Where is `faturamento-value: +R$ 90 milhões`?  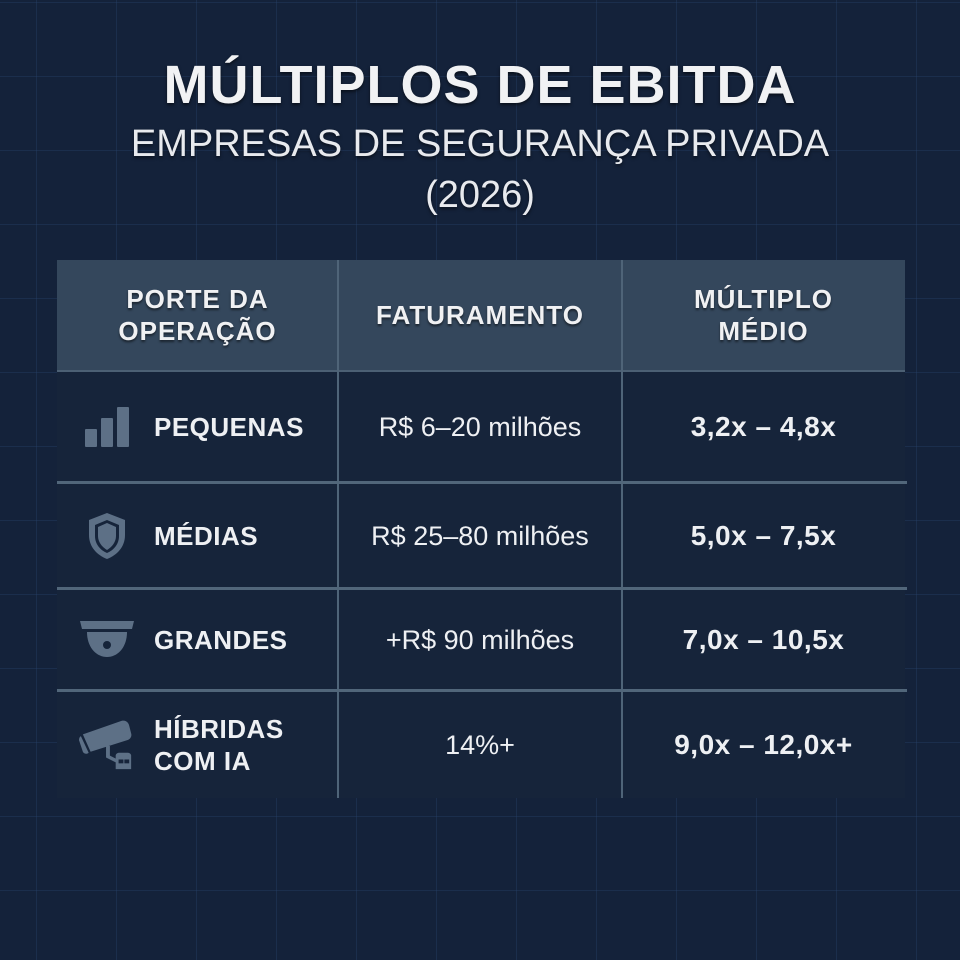 faturamento-value: +R$ 90 milhões is located at coordinates (480, 639).